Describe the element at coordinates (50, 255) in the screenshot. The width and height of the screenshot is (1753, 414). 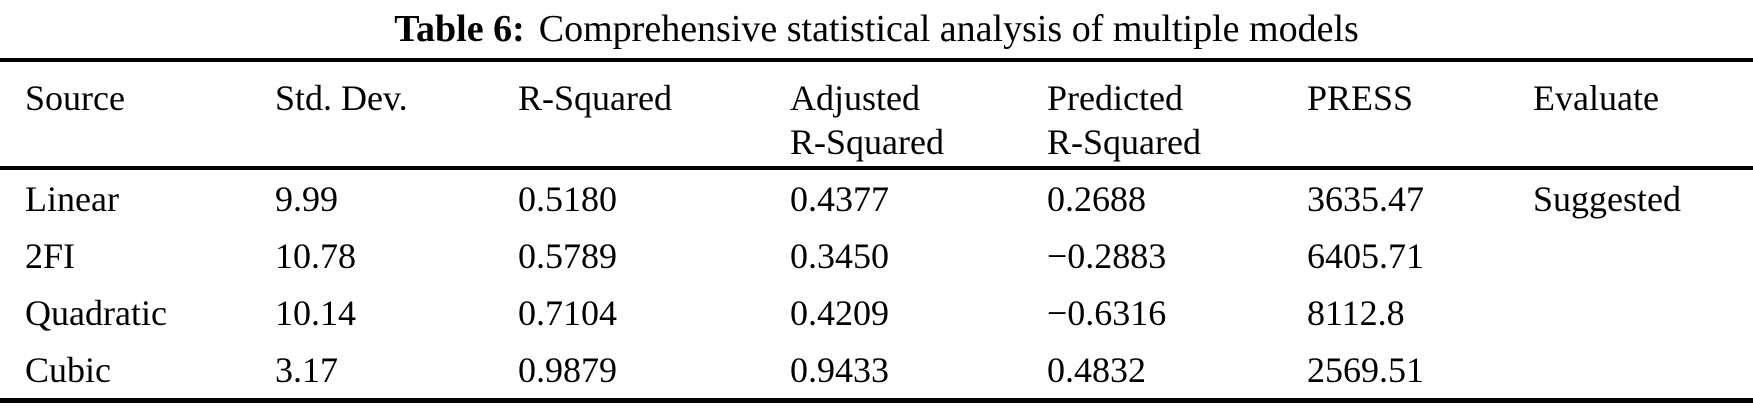
I see `cell-source: 2FI` at that location.